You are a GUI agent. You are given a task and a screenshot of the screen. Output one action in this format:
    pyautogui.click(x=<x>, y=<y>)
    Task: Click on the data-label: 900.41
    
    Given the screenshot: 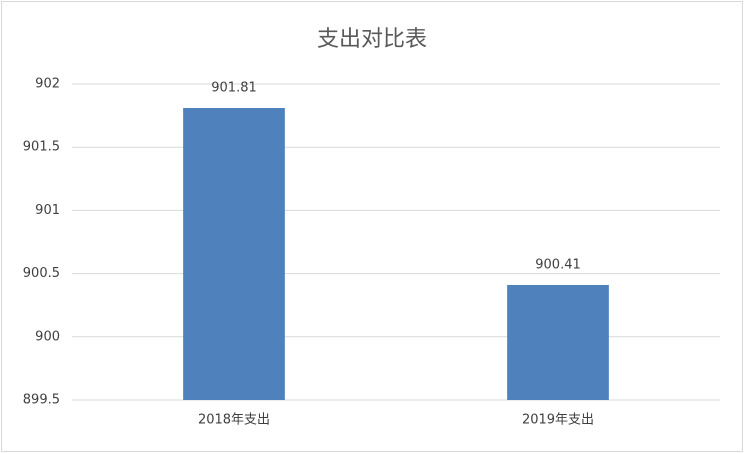 What is the action you would take?
    pyautogui.click(x=558, y=264)
    